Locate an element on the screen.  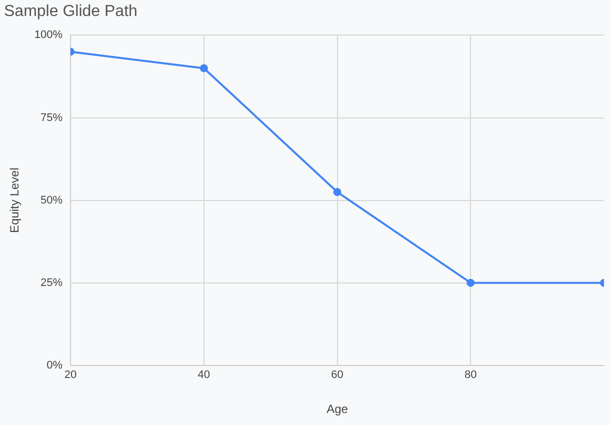
x-tick-label: 80 is located at coordinates (470, 375).